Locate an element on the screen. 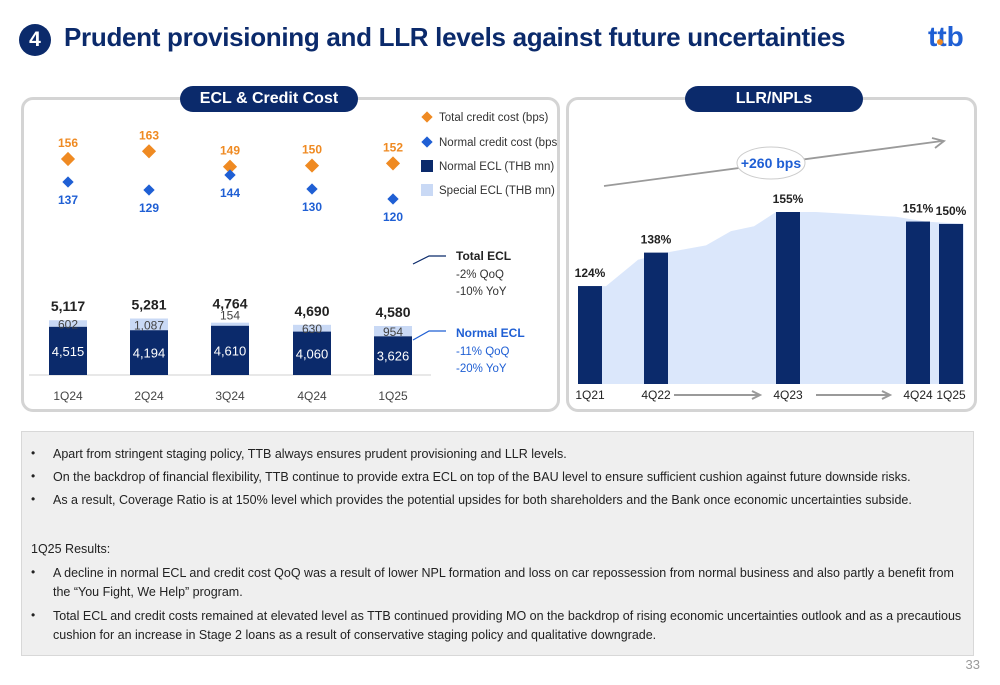 The image size is (1000, 685). llr-value-label: 155% is located at coordinates (788, 199).